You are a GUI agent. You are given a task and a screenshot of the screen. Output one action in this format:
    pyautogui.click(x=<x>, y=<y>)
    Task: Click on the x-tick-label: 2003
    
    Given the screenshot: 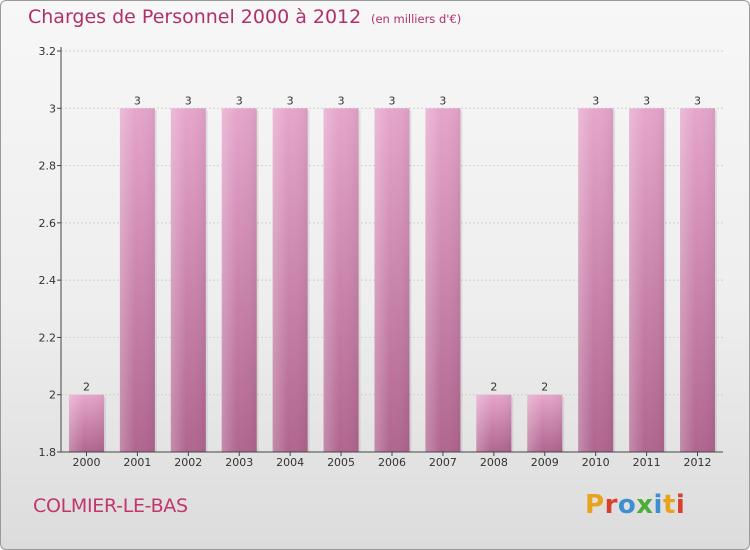 What is the action you would take?
    pyautogui.click(x=239, y=462)
    